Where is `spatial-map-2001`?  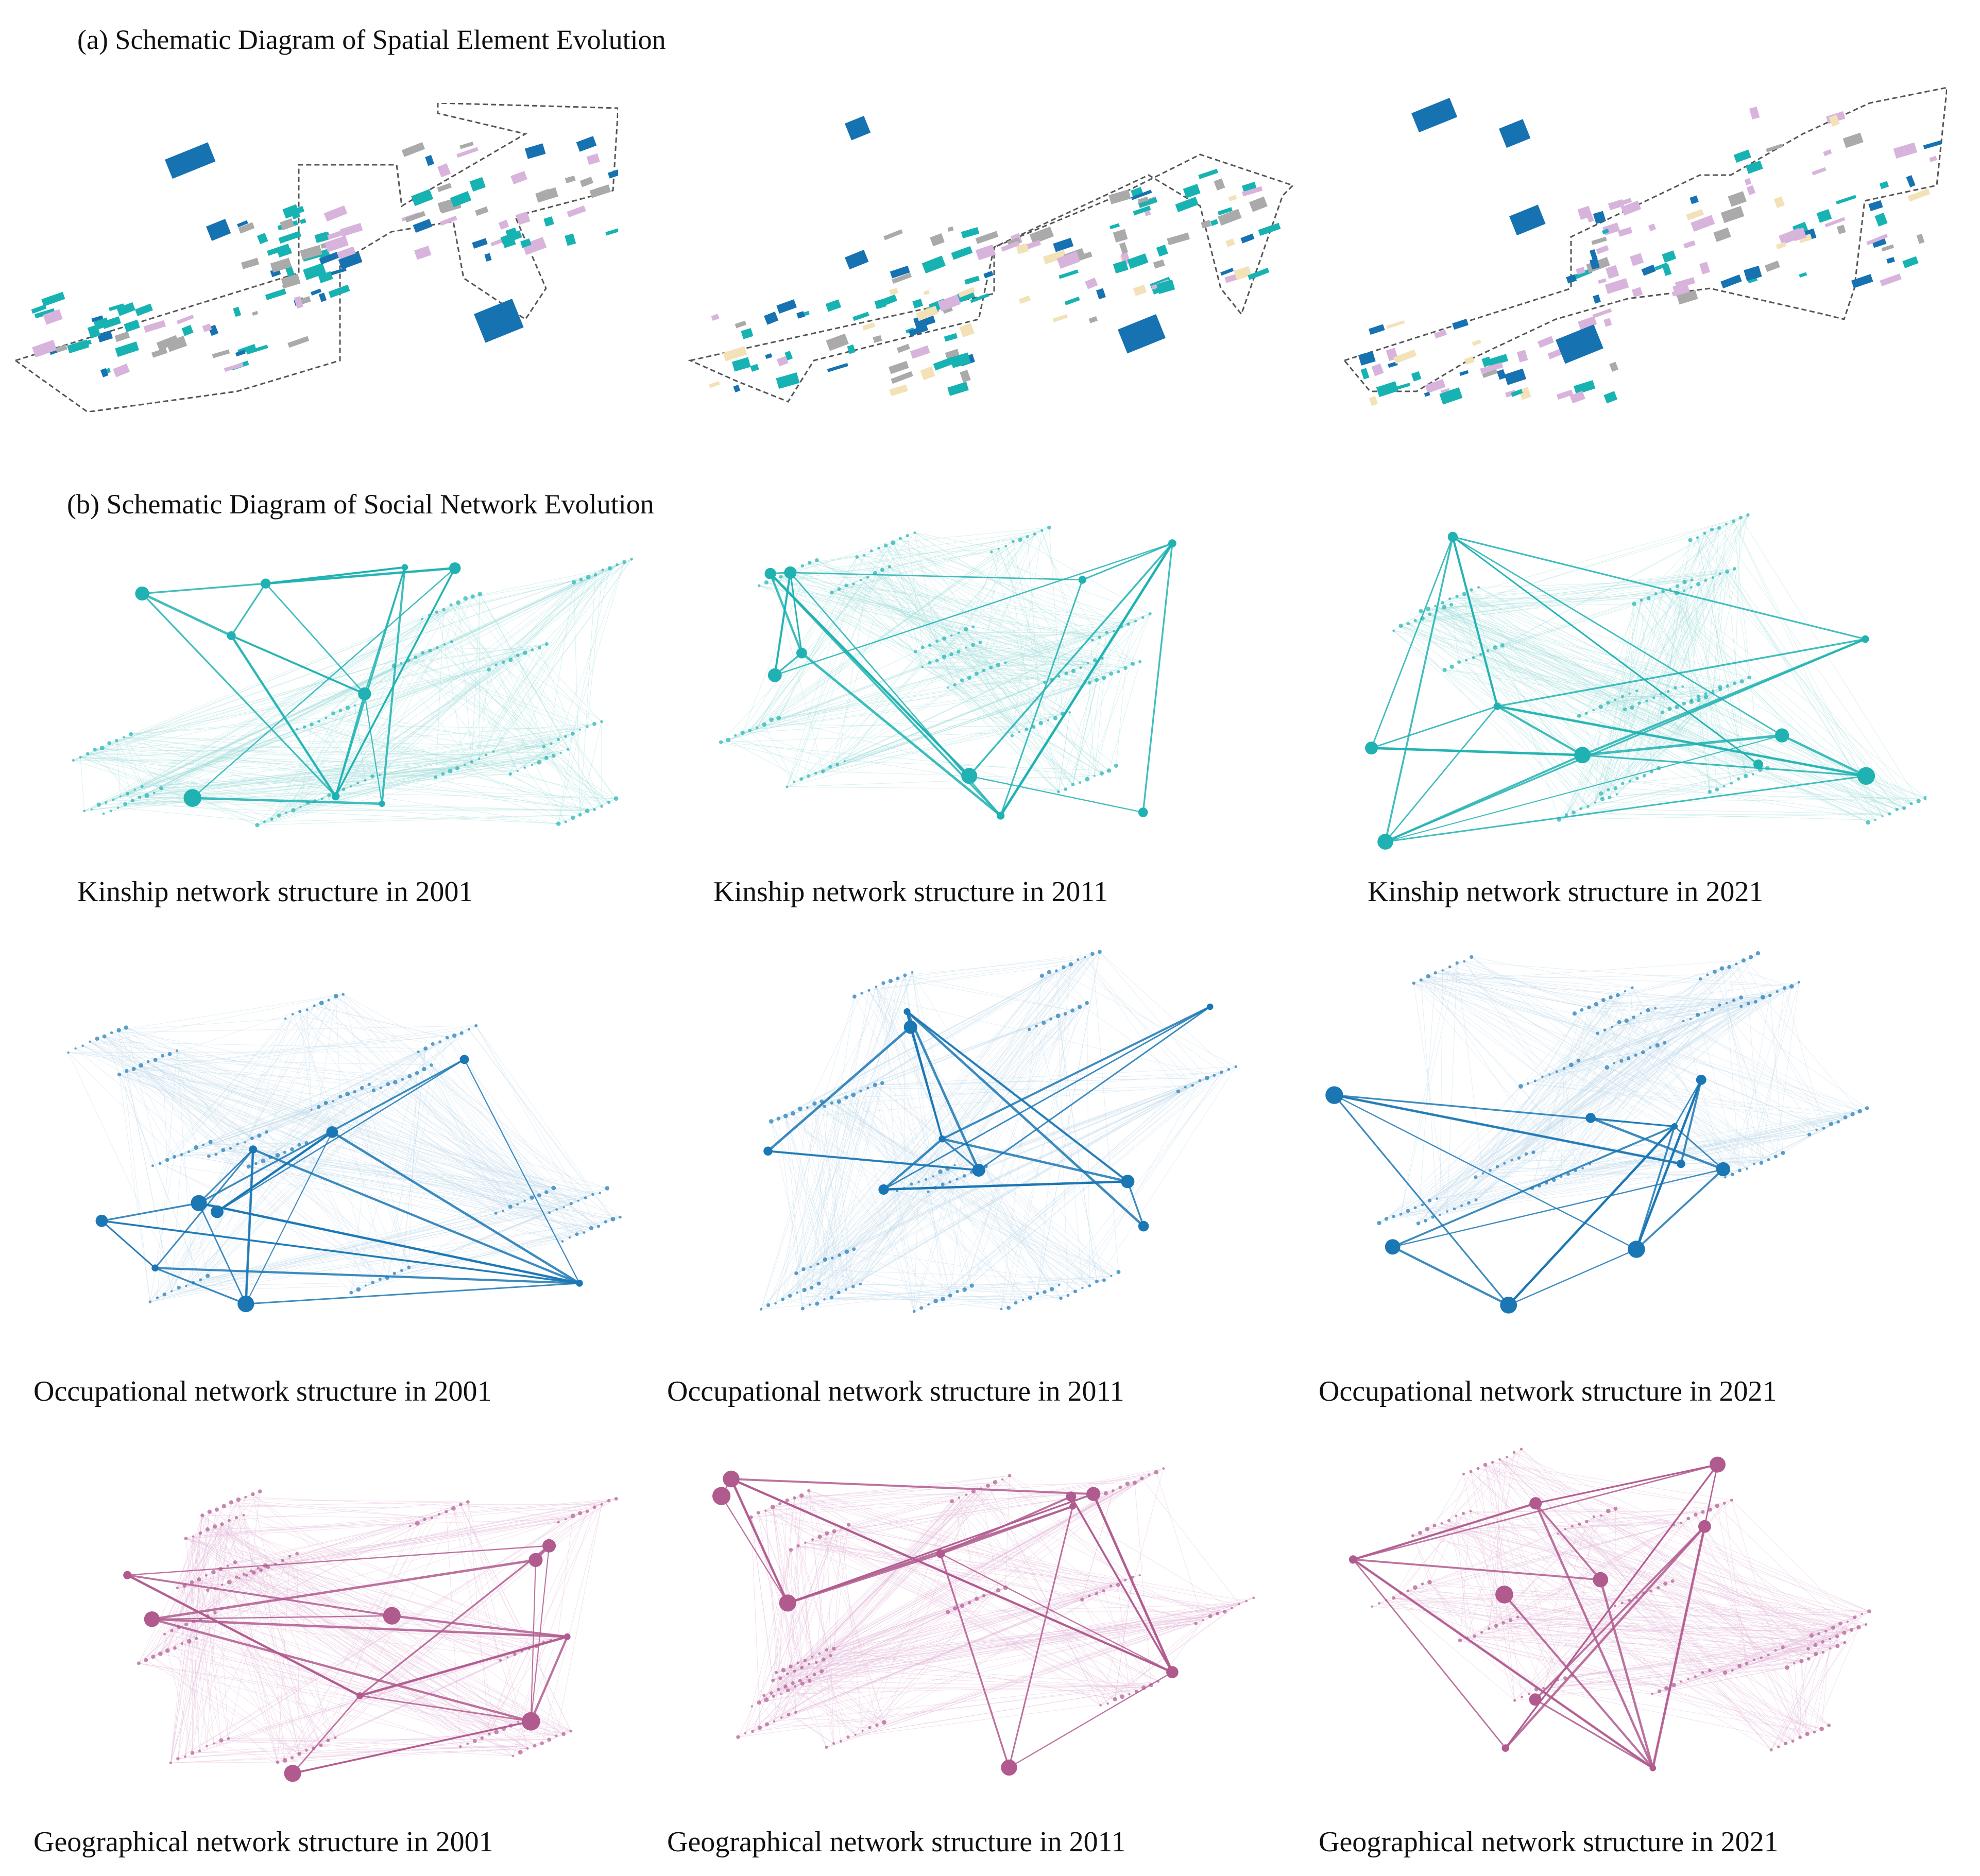
spatial-map-2001 is located at coordinates (314, 257).